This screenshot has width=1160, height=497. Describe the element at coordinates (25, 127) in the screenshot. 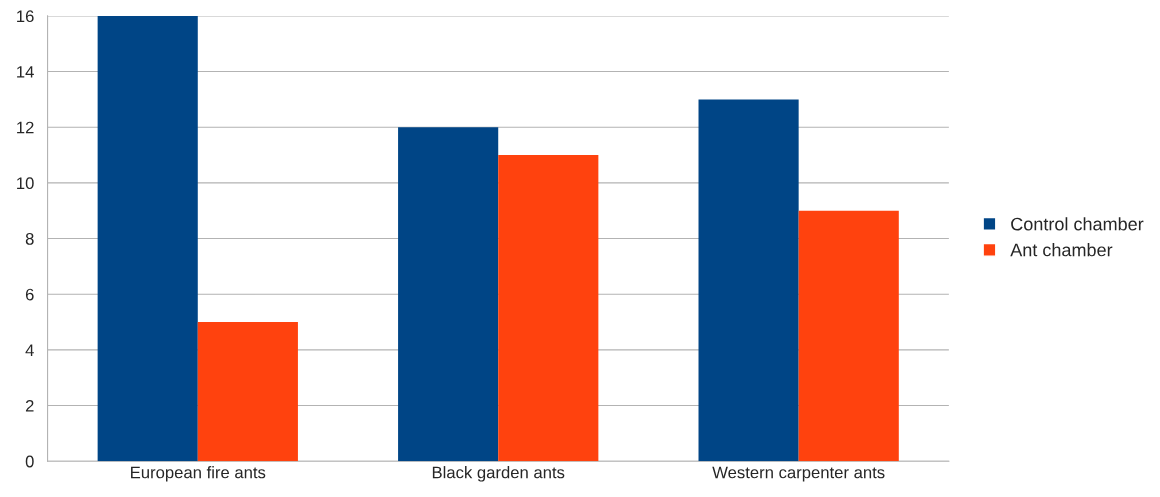

I see `y-tick-label: 12` at that location.